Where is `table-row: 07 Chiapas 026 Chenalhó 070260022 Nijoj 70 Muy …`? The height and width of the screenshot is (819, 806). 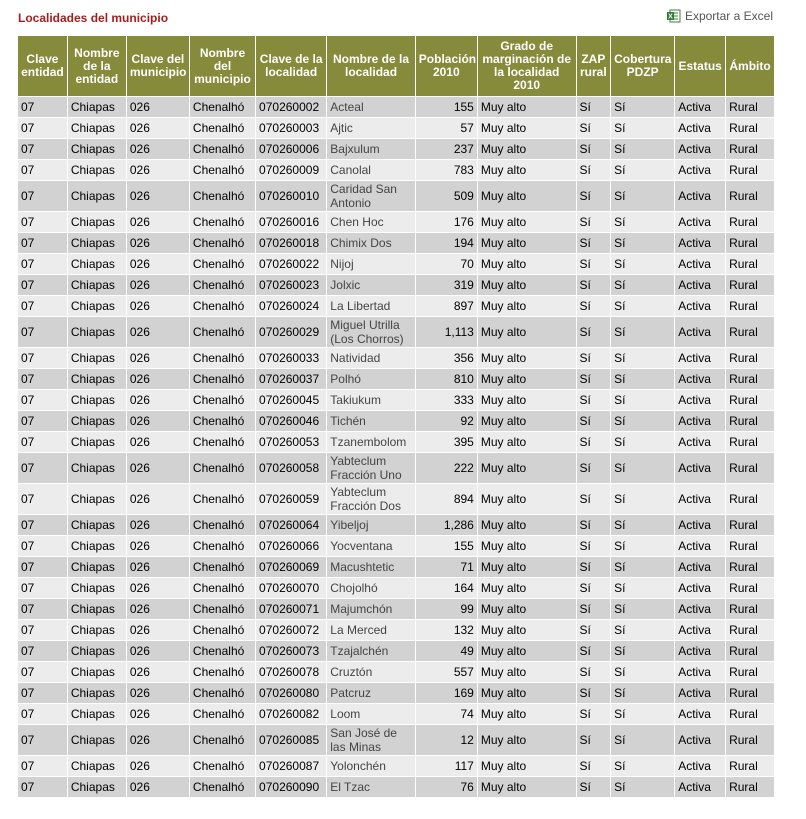
table-row: 07 Chiapas 026 Chenalhó 070260022 Nijoj 70 Muy … is located at coordinates (396, 264).